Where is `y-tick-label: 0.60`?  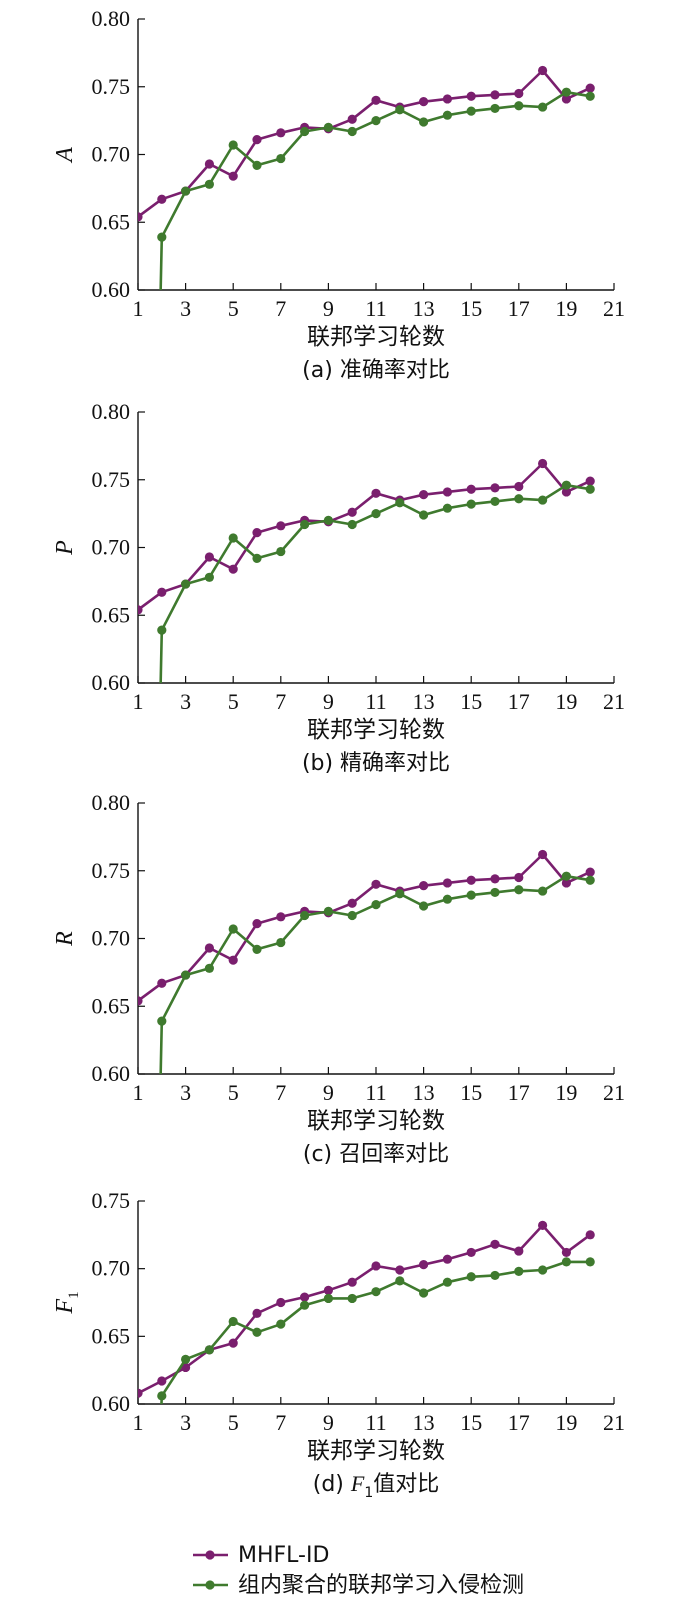
y-tick-label: 0.60 is located at coordinates (111, 1073).